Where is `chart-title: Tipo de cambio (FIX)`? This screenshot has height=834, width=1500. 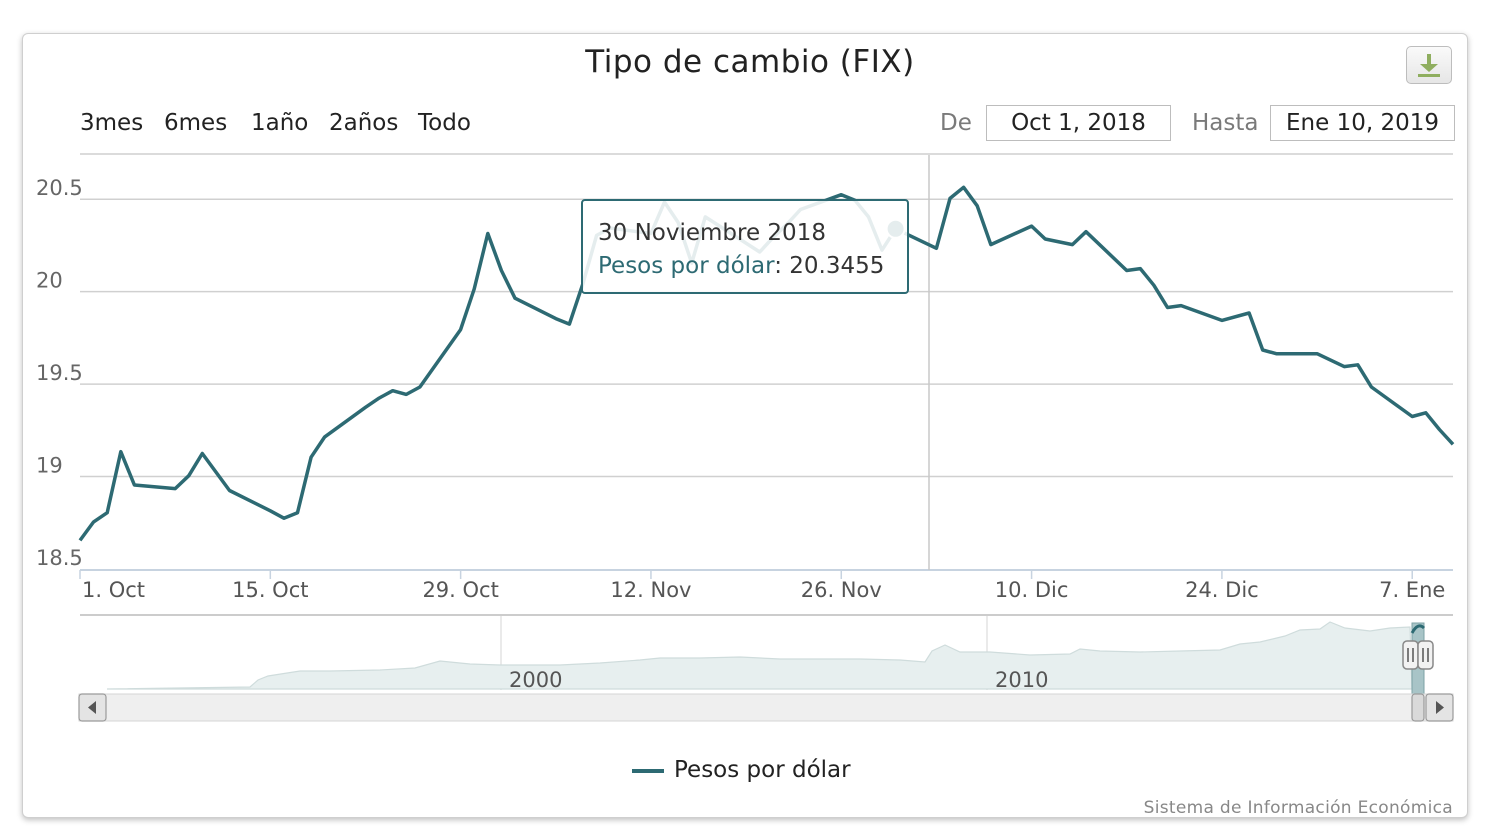
chart-title: Tipo de cambio (FIX) is located at coordinates (750, 62).